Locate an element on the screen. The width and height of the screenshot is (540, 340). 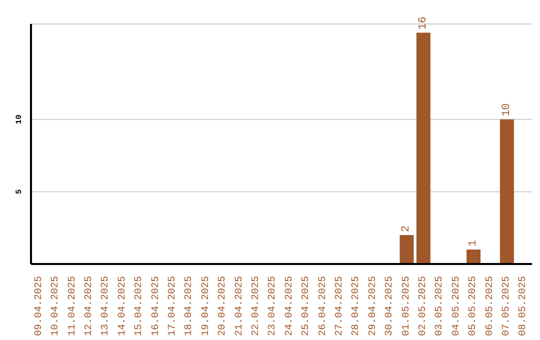
data-label: 16 is located at coordinates (423, 23).